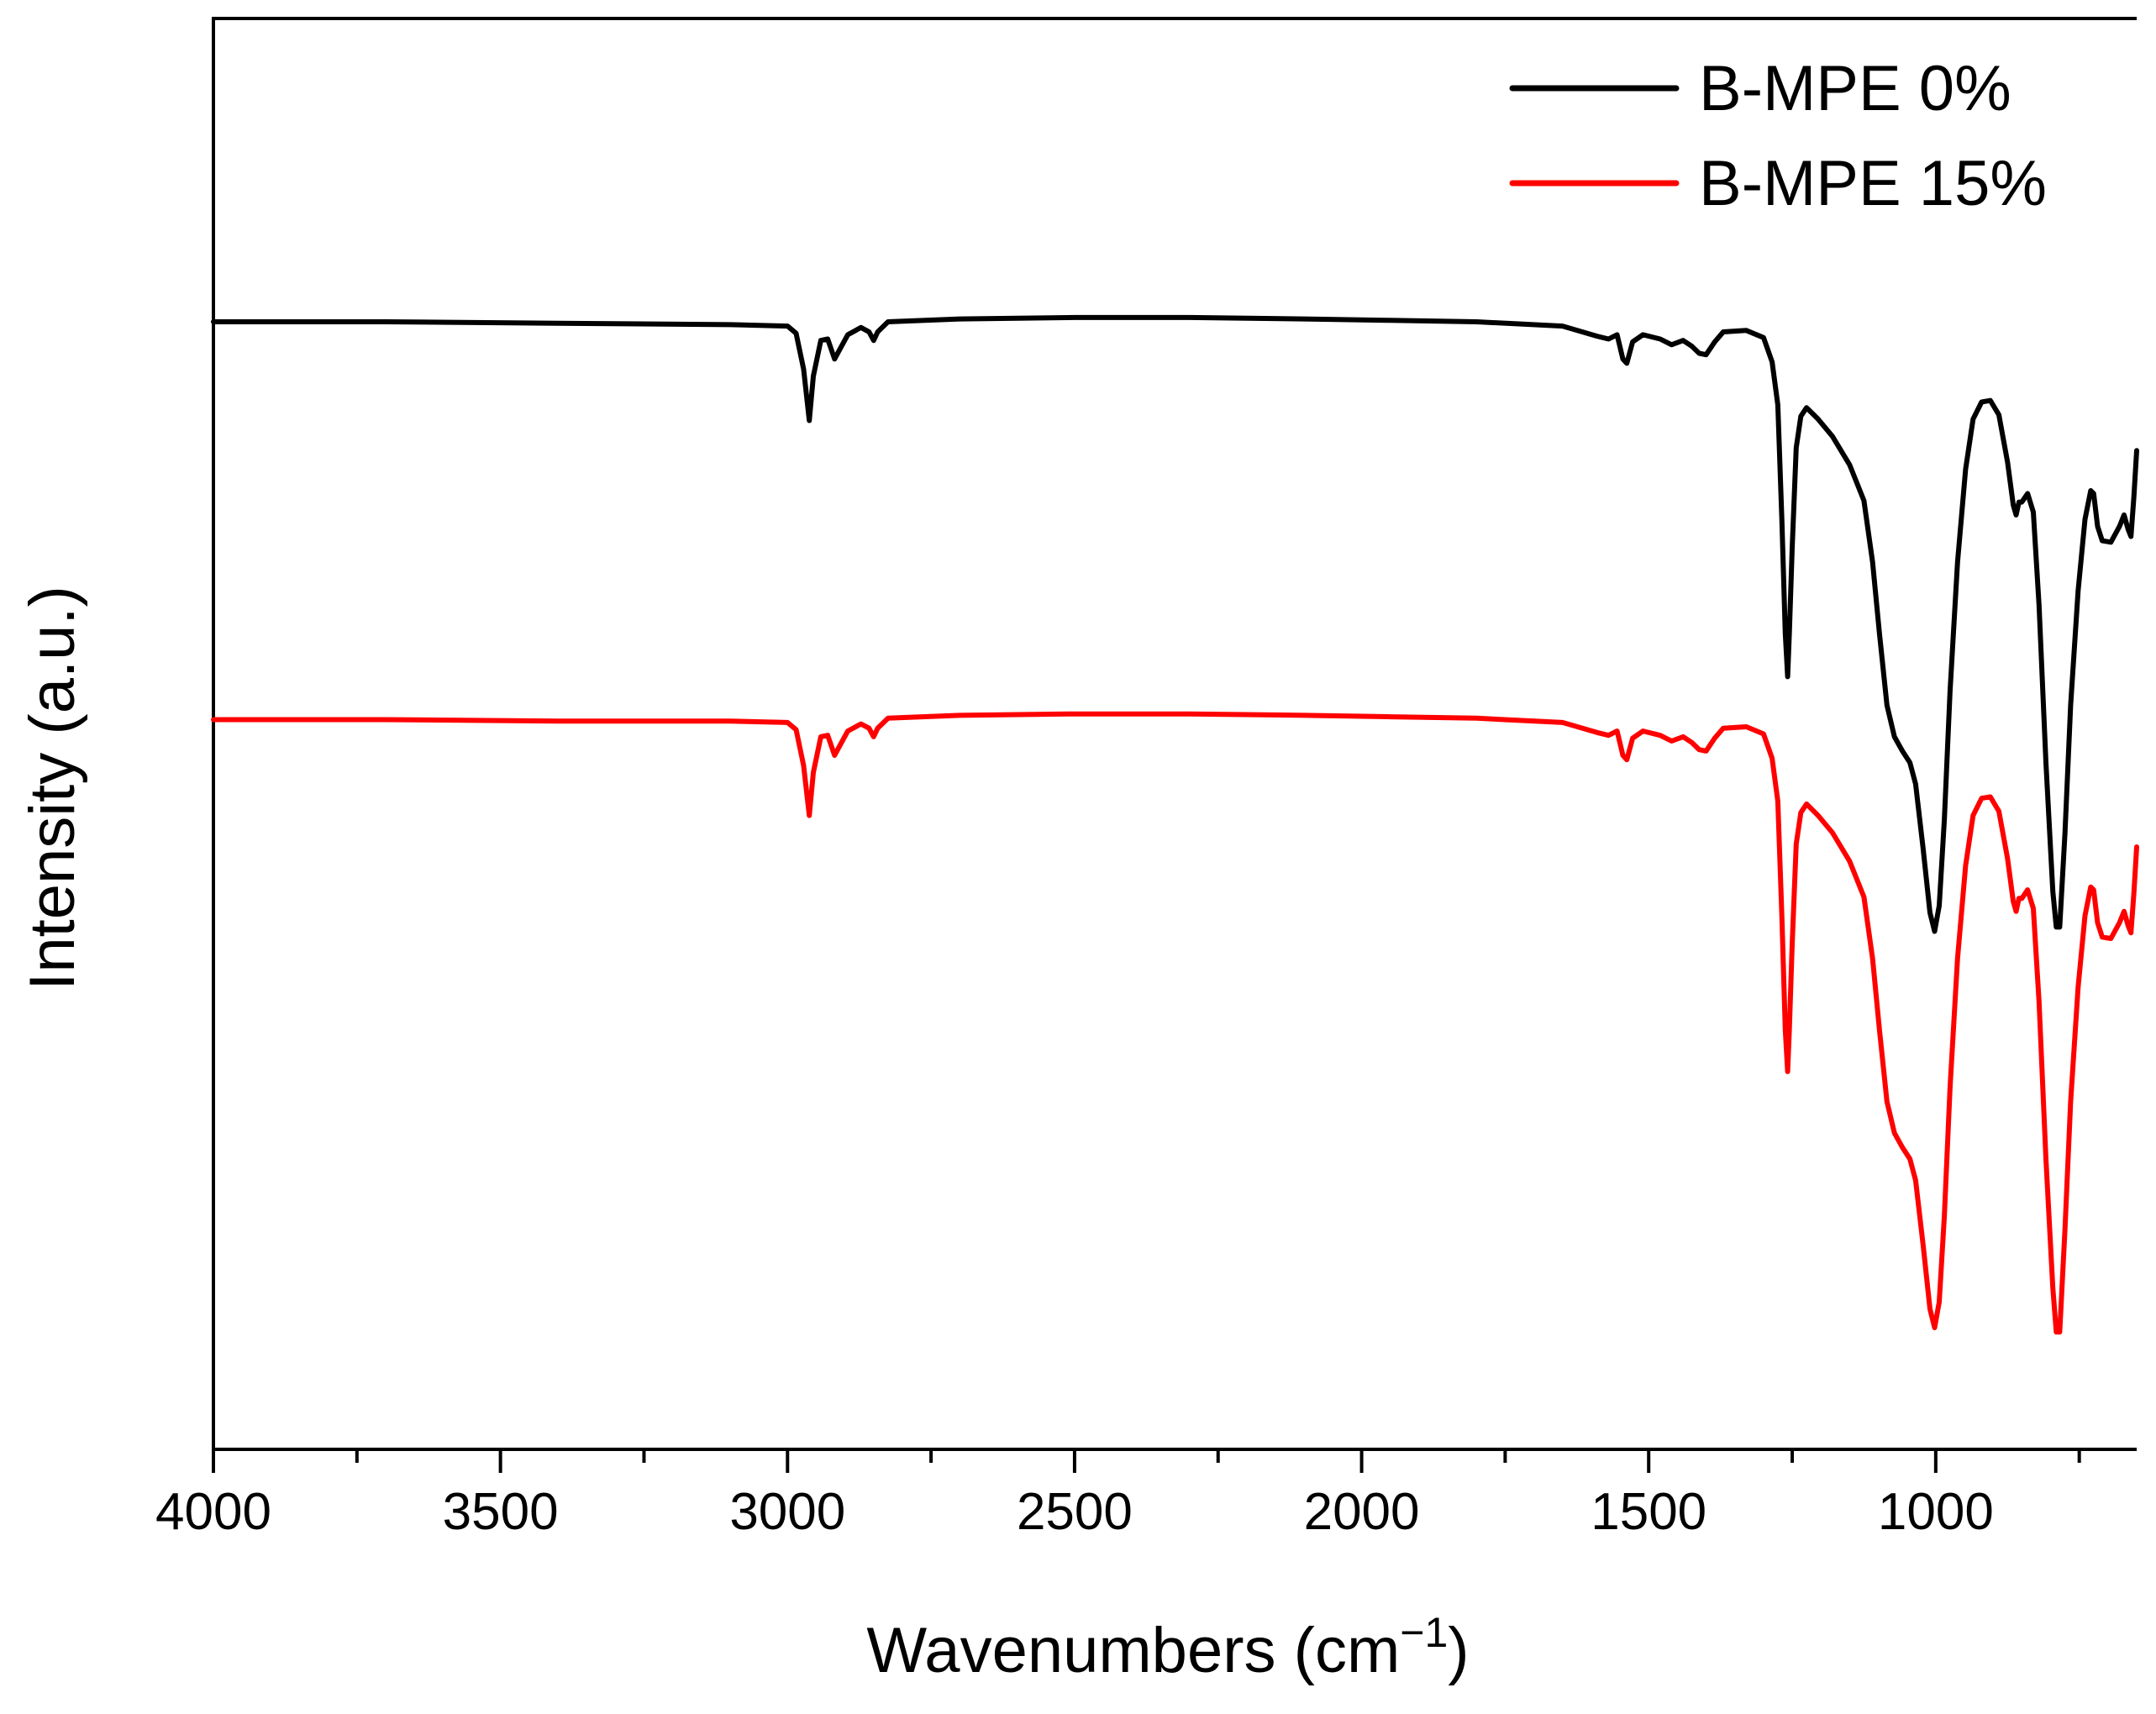 The image size is (2156, 1714). What do you see at coordinates (1362, 1512) in the screenshot?
I see `x-tick-label: 2000` at bounding box center [1362, 1512].